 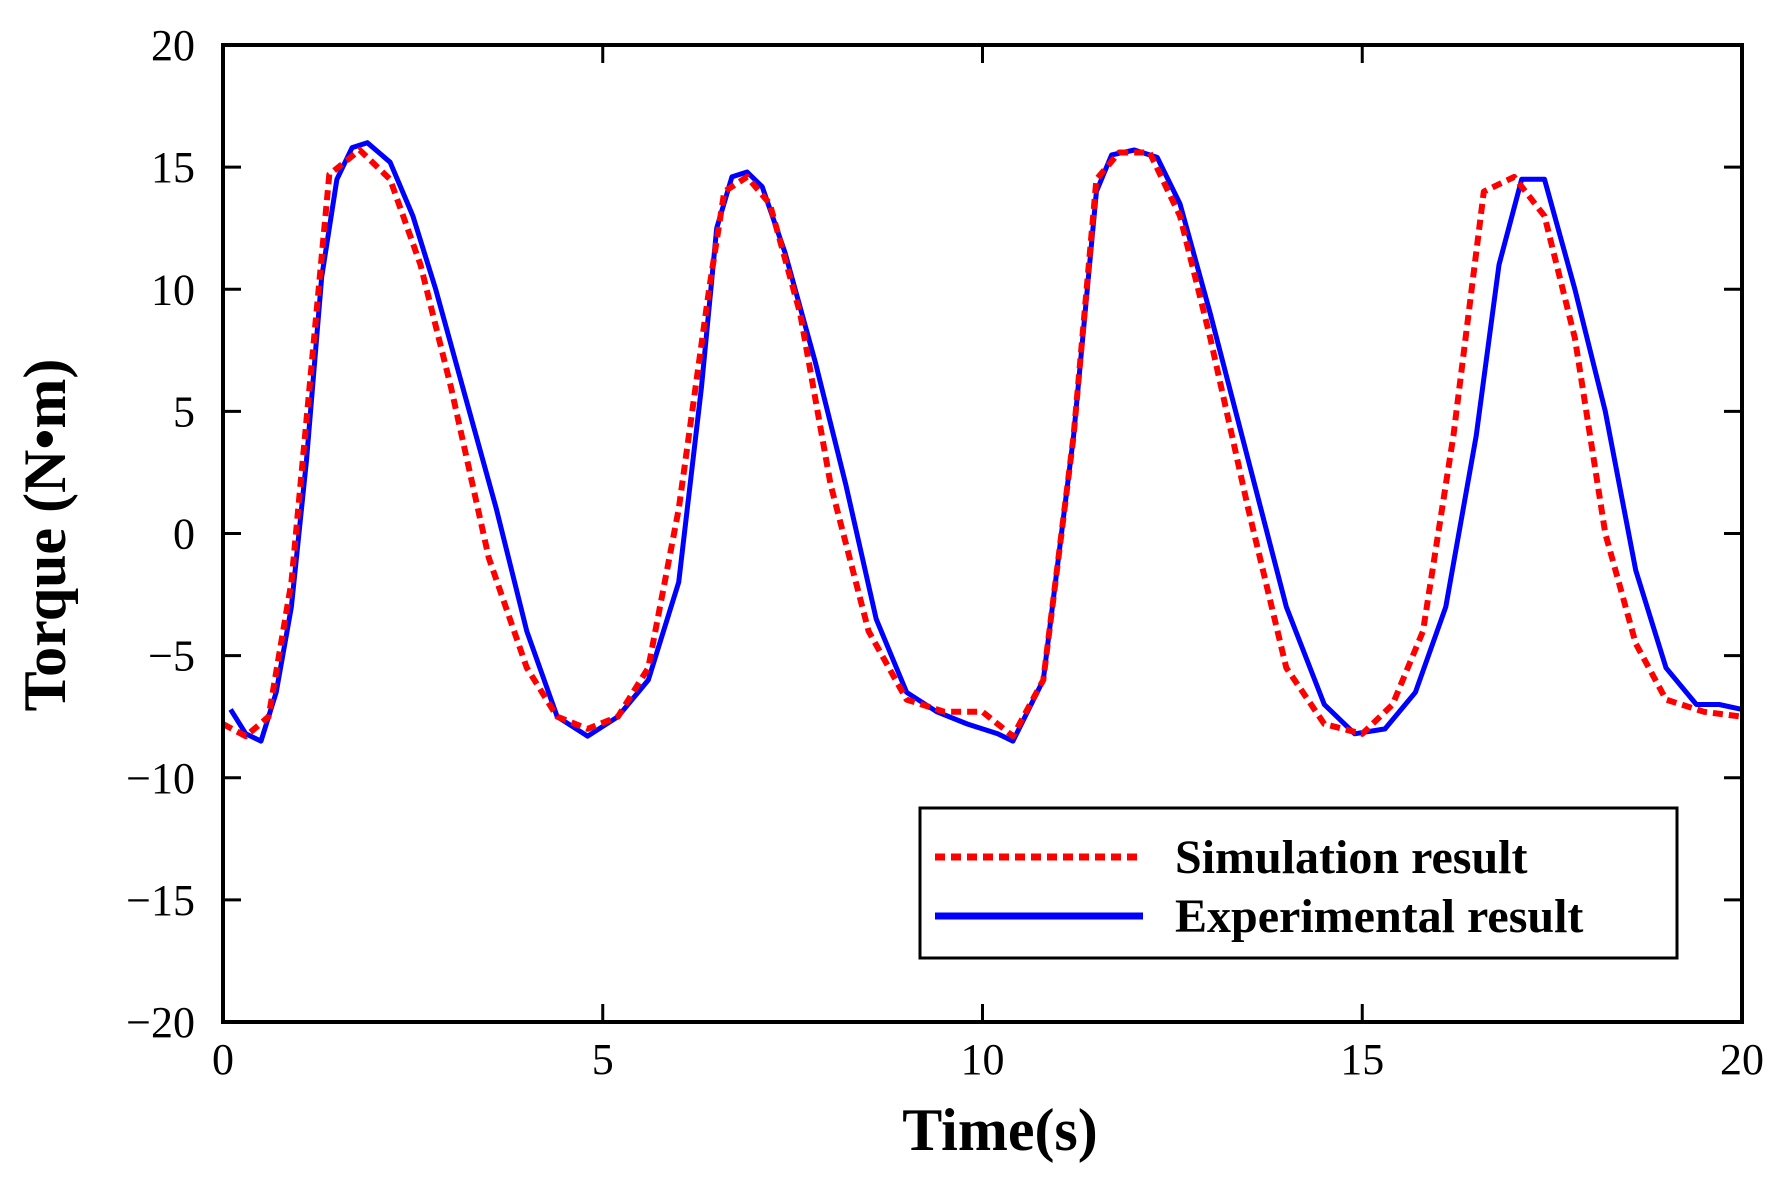 What do you see at coordinates (160, 900) in the screenshot?
I see `y-tick-label: −15` at bounding box center [160, 900].